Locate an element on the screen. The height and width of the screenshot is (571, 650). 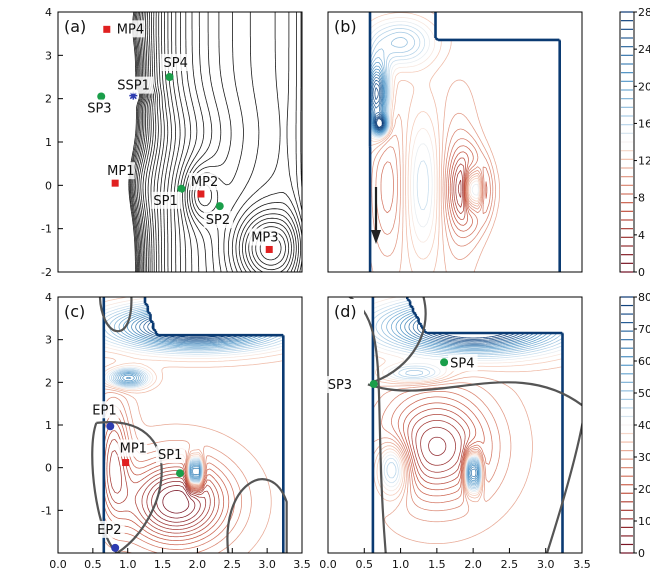
panel-label: (d) is located at coordinates (345, 311).